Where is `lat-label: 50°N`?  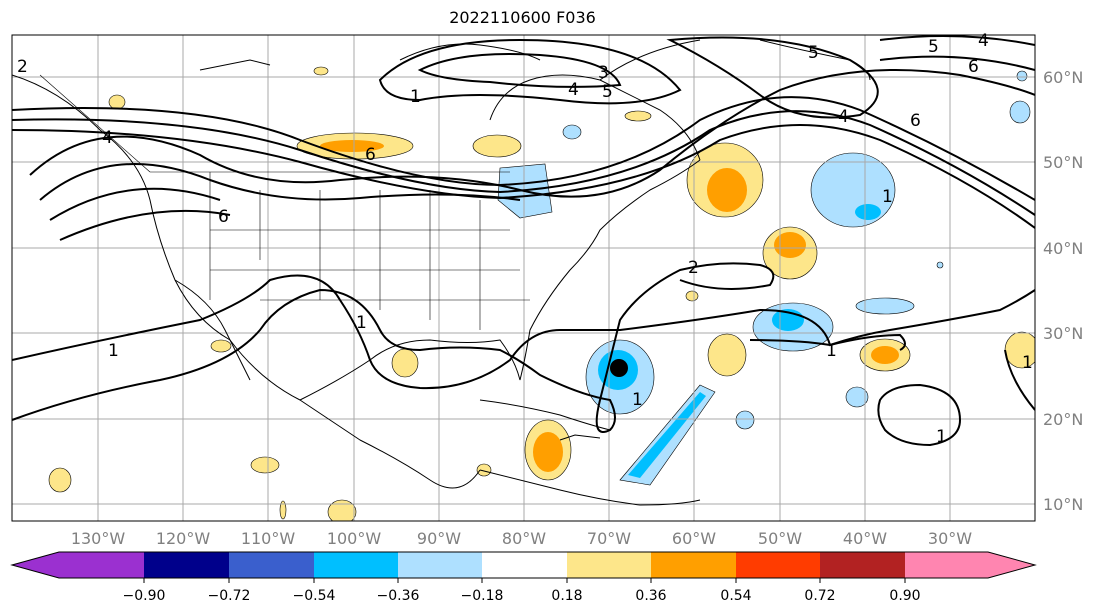 lat-label: 50°N is located at coordinates (1063, 162).